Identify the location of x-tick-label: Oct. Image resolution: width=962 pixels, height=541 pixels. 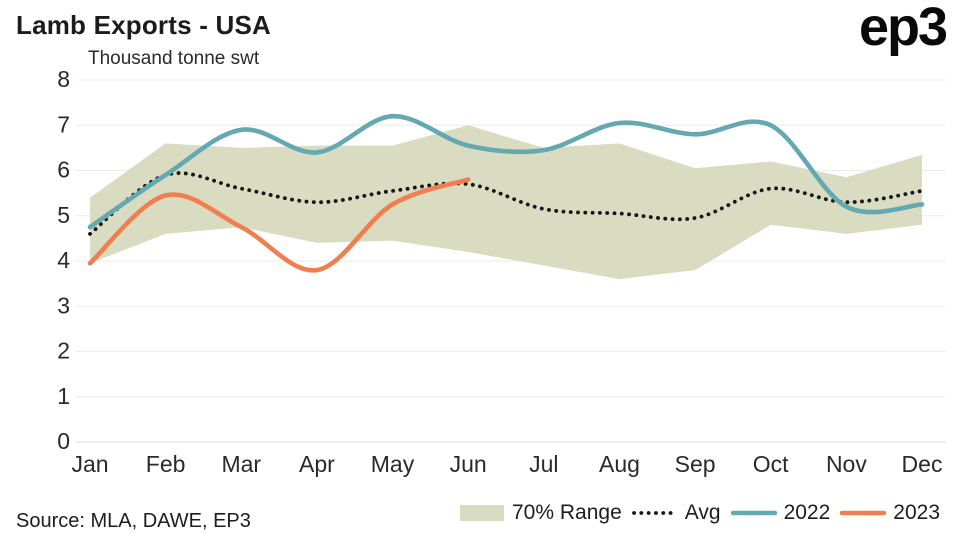
(771, 464).